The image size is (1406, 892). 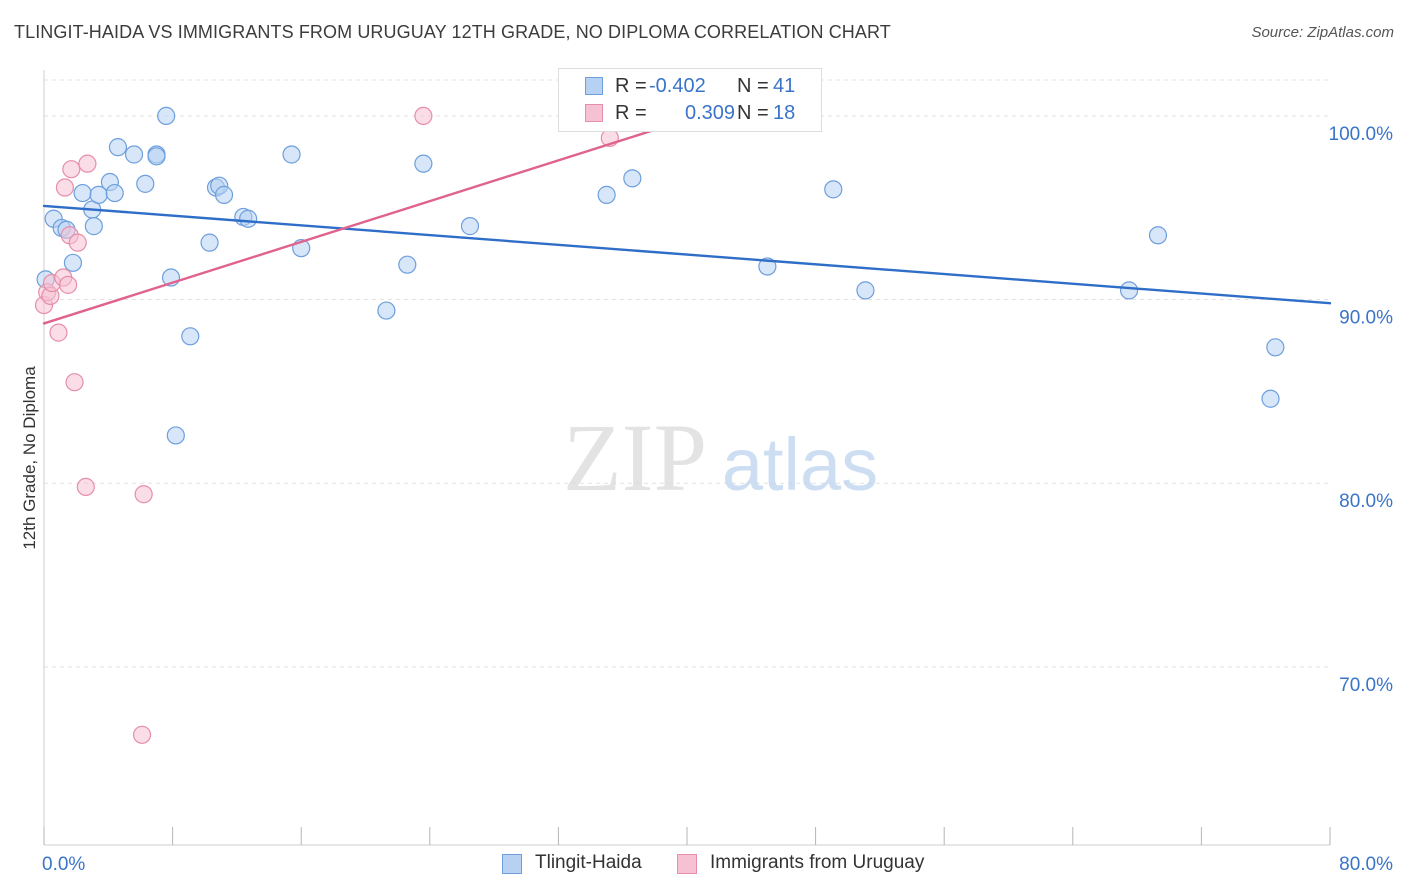 I want to click on legend-n-value: 41, so click(x=784, y=86).